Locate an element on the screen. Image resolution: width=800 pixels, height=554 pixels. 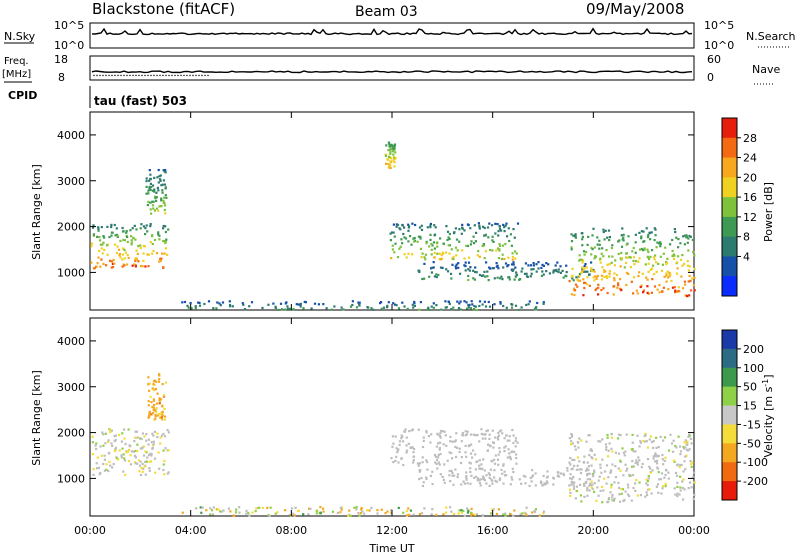
freq-line is located at coordinates (392, 72).